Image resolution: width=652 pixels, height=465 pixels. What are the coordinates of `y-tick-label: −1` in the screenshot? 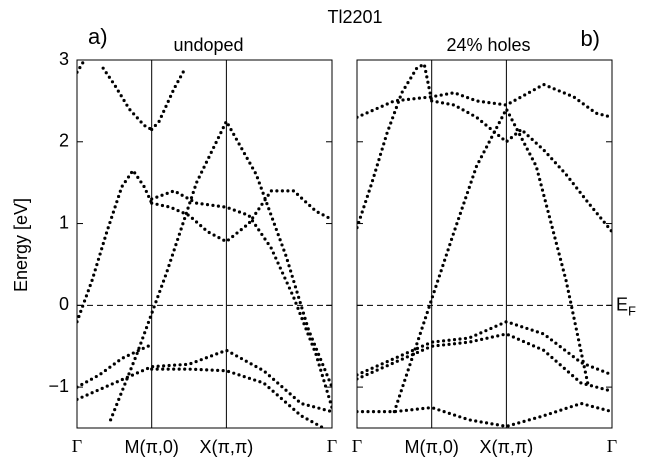 It's located at (58, 386).